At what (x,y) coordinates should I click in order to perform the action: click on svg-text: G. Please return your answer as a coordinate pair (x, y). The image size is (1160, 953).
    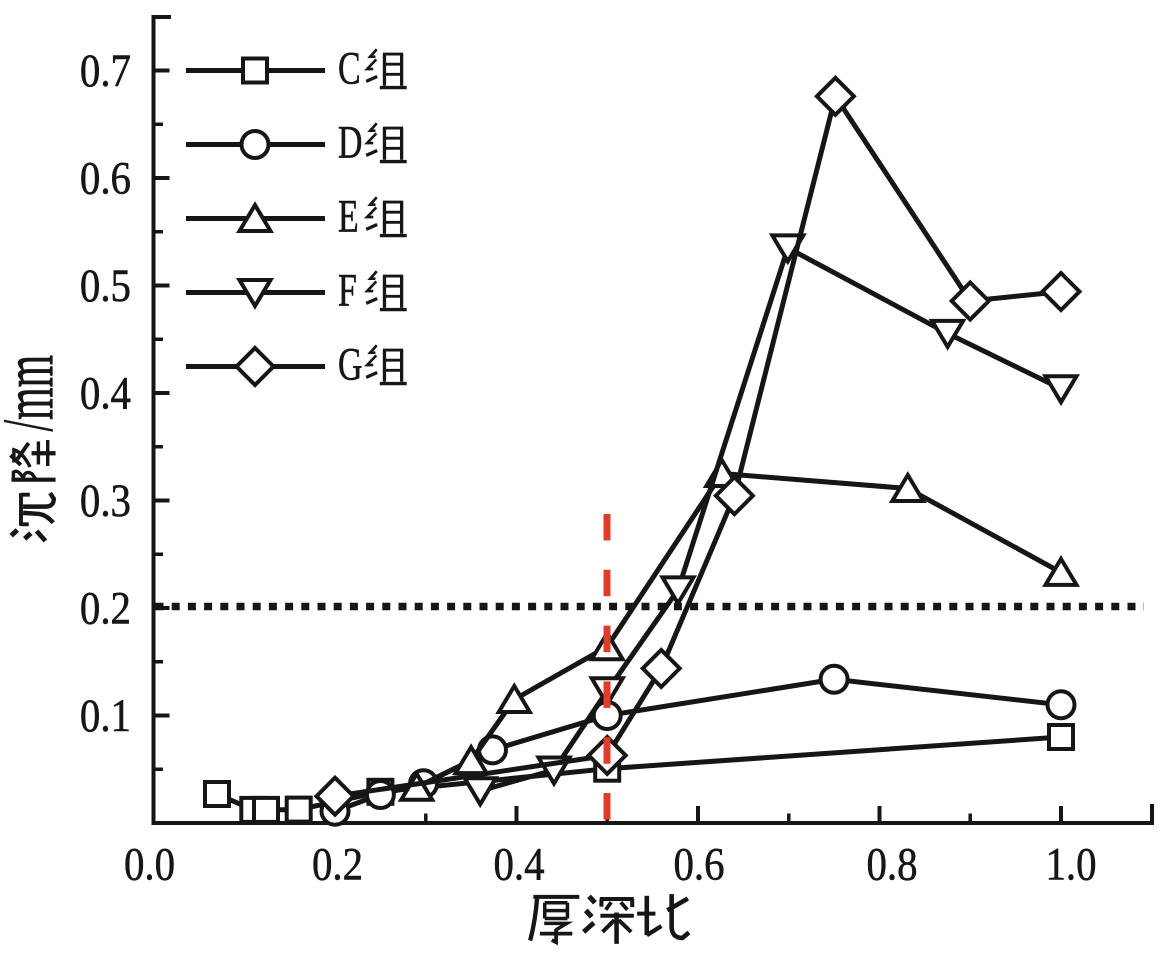
    Looking at the image, I should click on (350, 364).